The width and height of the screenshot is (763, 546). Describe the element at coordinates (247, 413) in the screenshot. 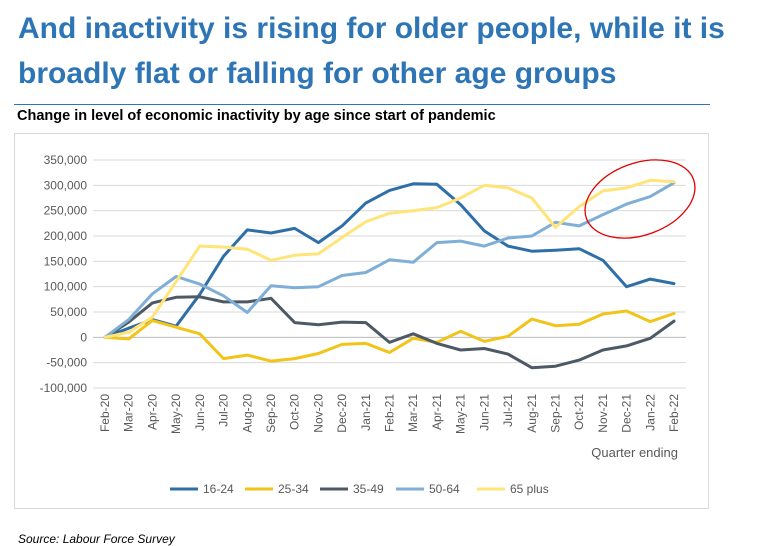

I see `x-tick-label: Aug-20` at that location.